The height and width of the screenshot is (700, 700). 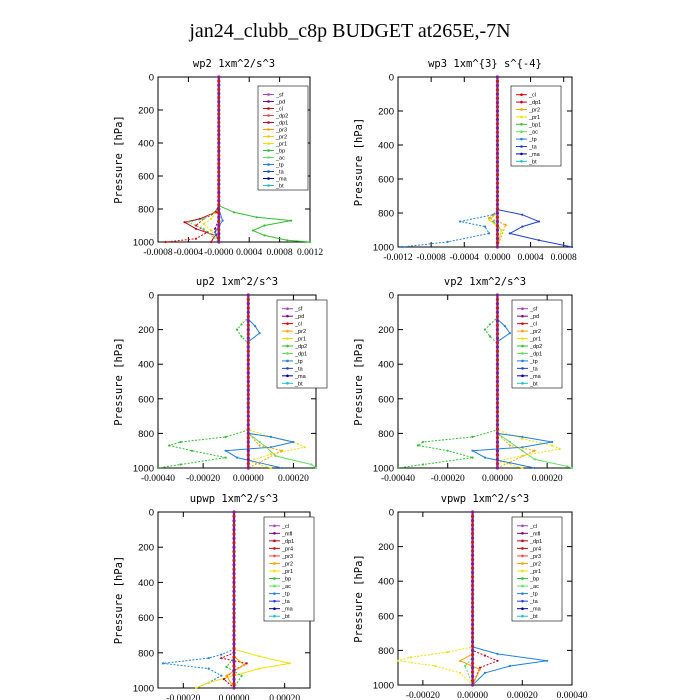 I want to click on chart-2-ytick-label: 600, so click(x=386, y=180).